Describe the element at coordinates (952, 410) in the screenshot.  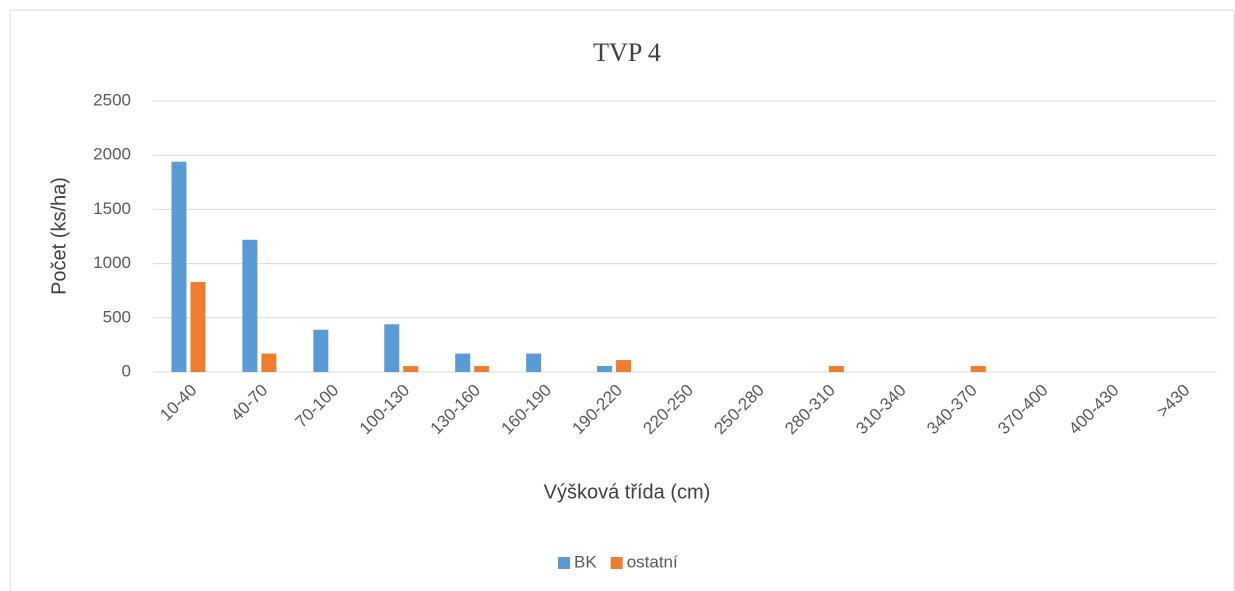
I see `x-tick-label: 340-370` at that location.